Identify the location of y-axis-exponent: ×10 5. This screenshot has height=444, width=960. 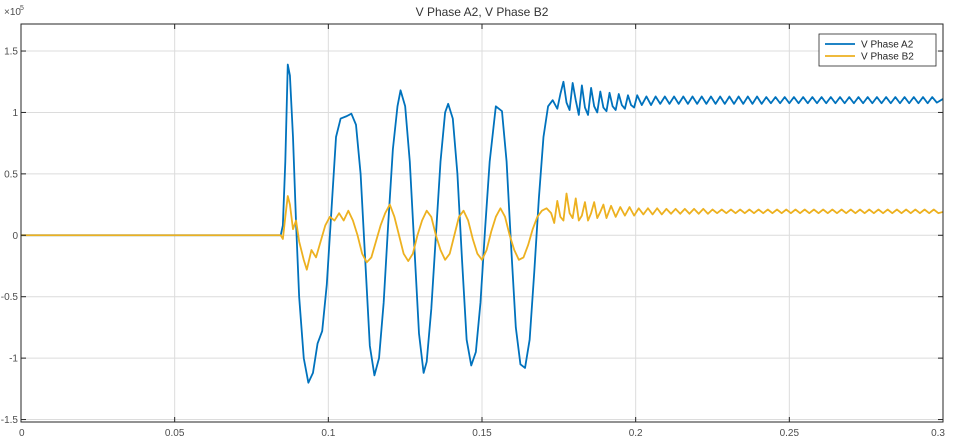
(14, 11).